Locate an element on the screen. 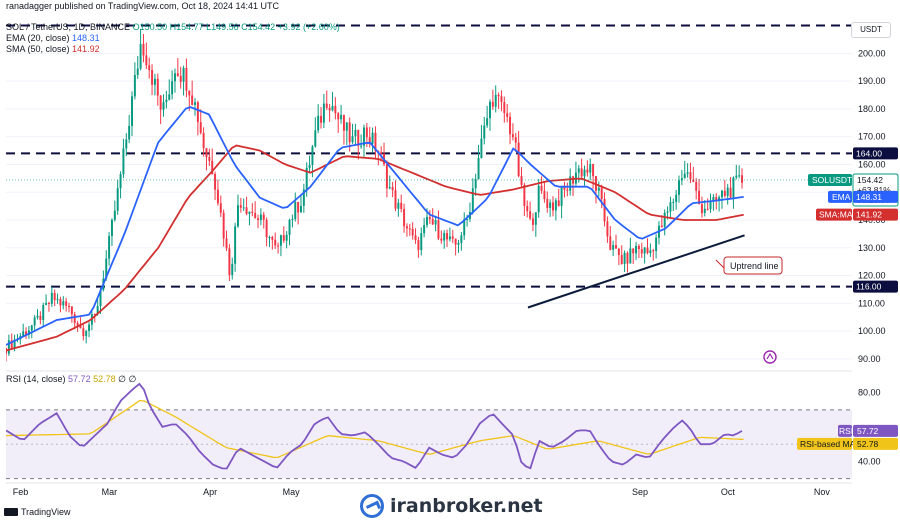 This screenshot has height=525, width=900. ema-tag-name: EMA is located at coordinates (841, 197).